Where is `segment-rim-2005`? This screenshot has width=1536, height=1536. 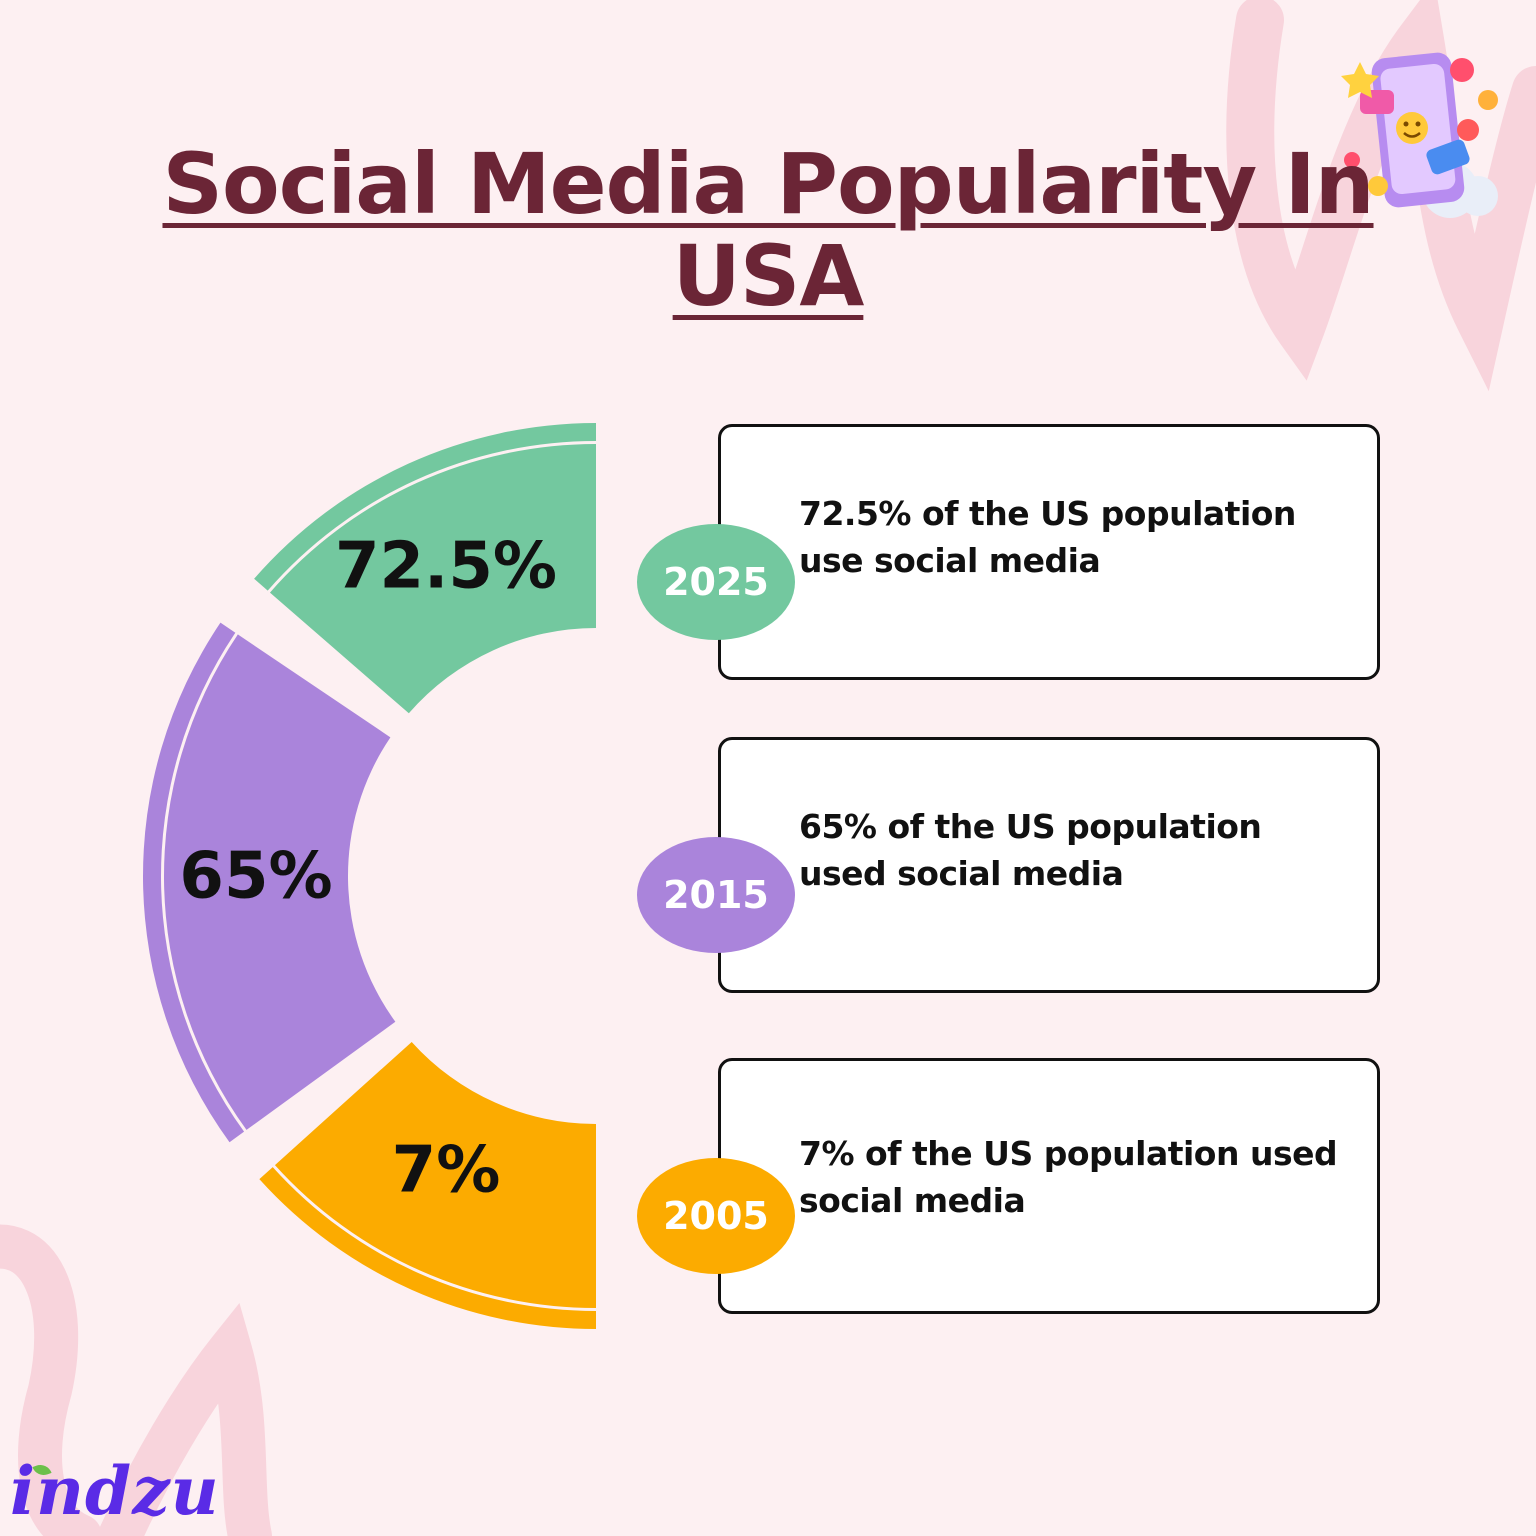 segment-rim-2005 is located at coordinates (427, 1248).